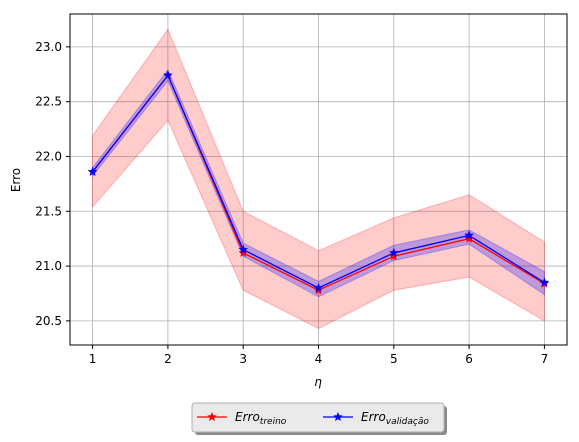 The width and height of the screenshot is (579, 442). Describe the element at coordinates (319, 359) in the screenshot. I see `x-tick-label: 4` at that location.